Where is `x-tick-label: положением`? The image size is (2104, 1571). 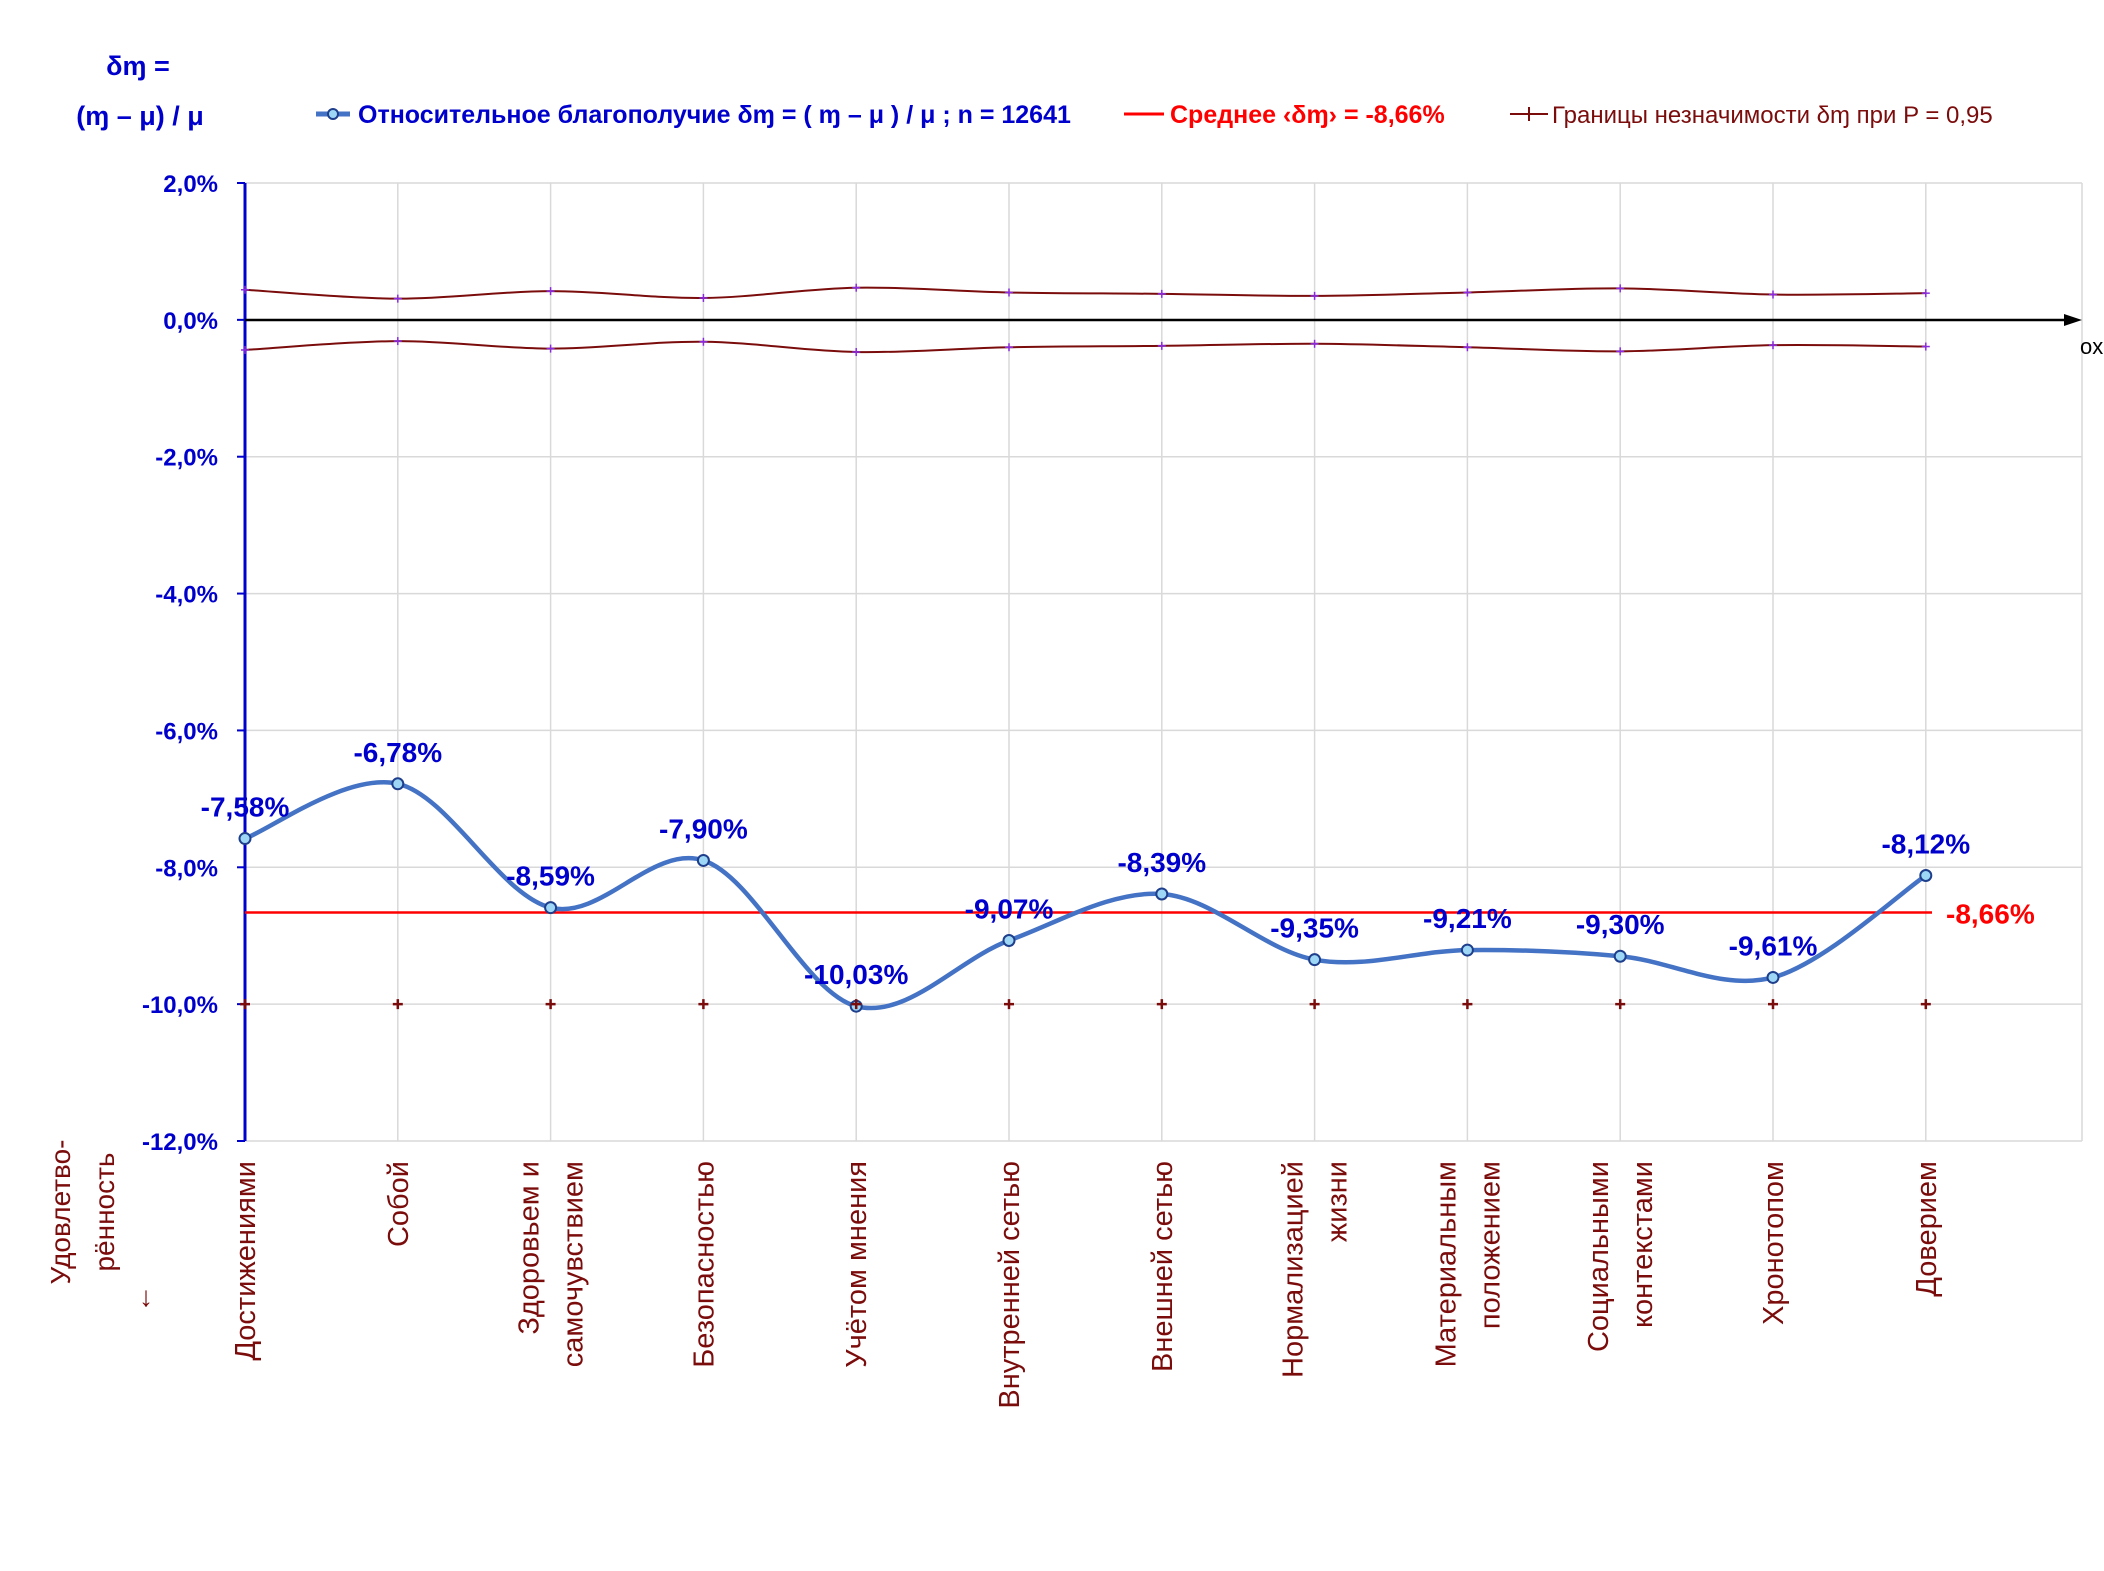
x-tick-label: положением is located at coordinates (1490, 1245).